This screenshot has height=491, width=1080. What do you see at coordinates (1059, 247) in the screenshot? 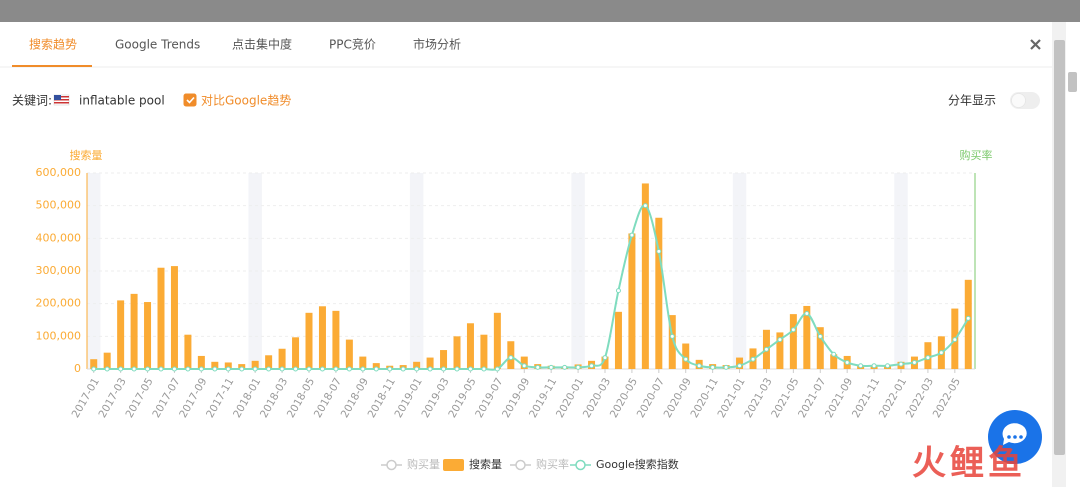
I see `scroll-thumb` at bounding box center [1059, 247].